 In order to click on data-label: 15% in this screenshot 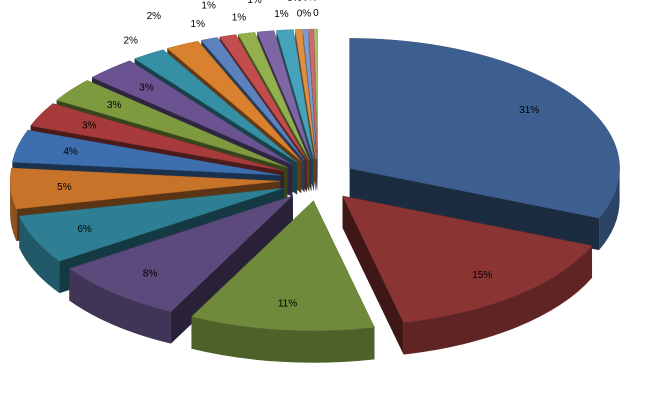, I will do `click(482, 275)`.